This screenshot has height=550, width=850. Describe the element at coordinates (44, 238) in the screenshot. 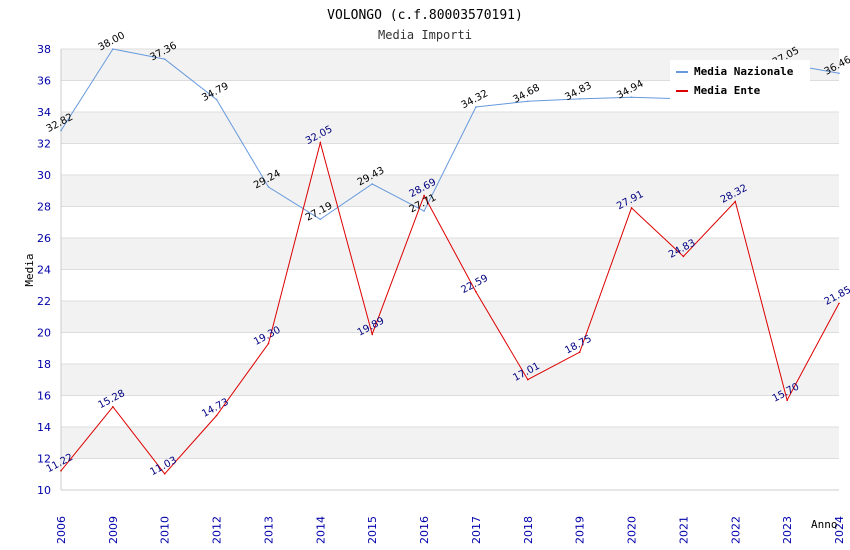

I see `y-tick-label: 26` at that location.